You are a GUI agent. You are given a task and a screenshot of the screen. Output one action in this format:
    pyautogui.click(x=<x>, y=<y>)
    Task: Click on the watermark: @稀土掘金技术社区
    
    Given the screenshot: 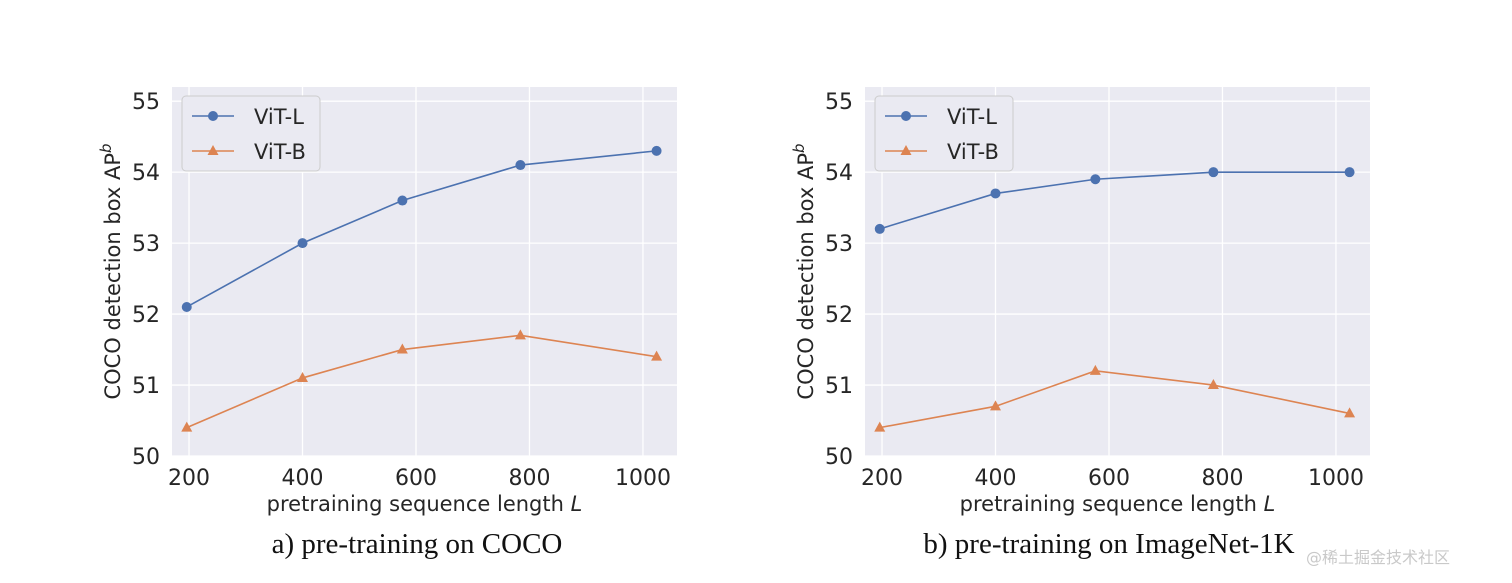 What is the action you would take?
    pyautogui.click(x=1378, y=557)
    